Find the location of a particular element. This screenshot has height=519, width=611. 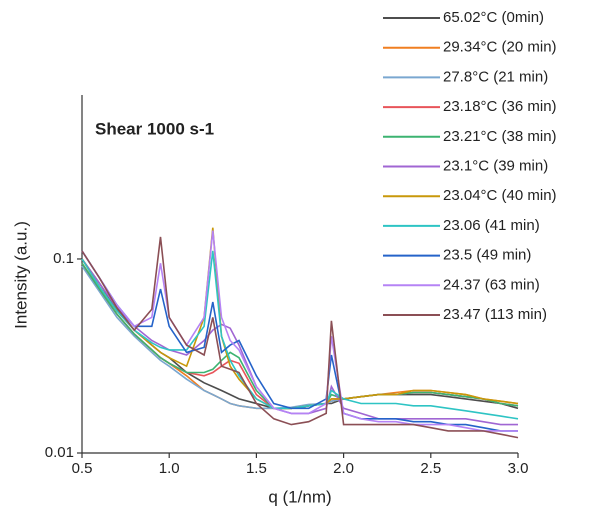

legend-label: 23.47 (113 min) is located at coordinates (495, 314).